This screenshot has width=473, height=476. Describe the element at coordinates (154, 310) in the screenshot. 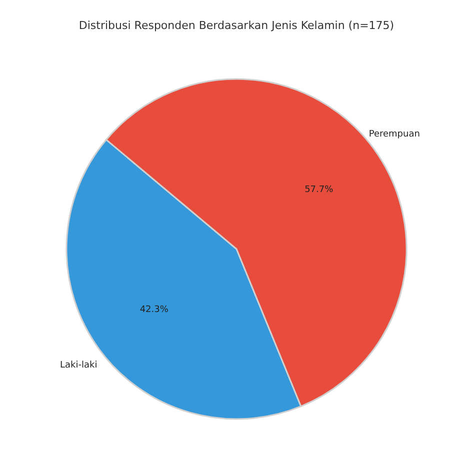

I see `data-label: 42.3%` at that location.